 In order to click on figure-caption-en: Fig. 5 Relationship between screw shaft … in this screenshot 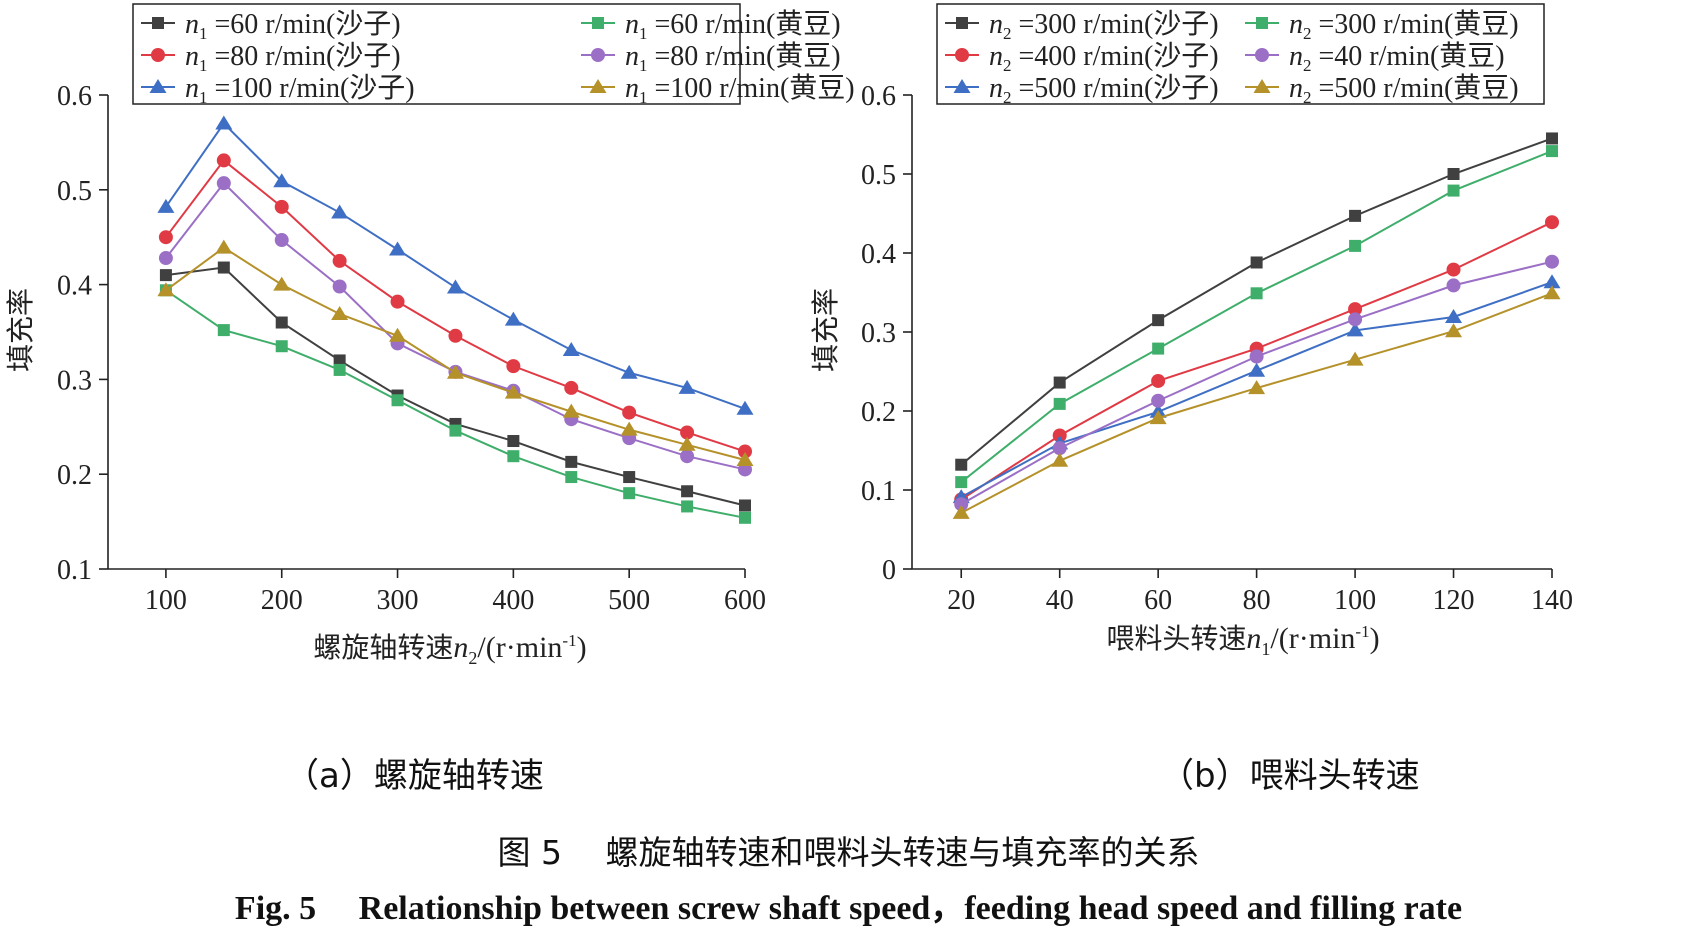, I will do `click(848, 908)`.